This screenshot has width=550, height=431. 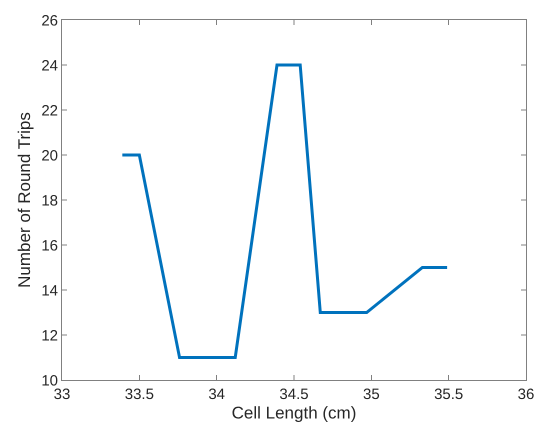 What do you see at coordinates (49, 21) in the screenshot?
I see `y-tick-label: 26` at bounding box center [49, 21].